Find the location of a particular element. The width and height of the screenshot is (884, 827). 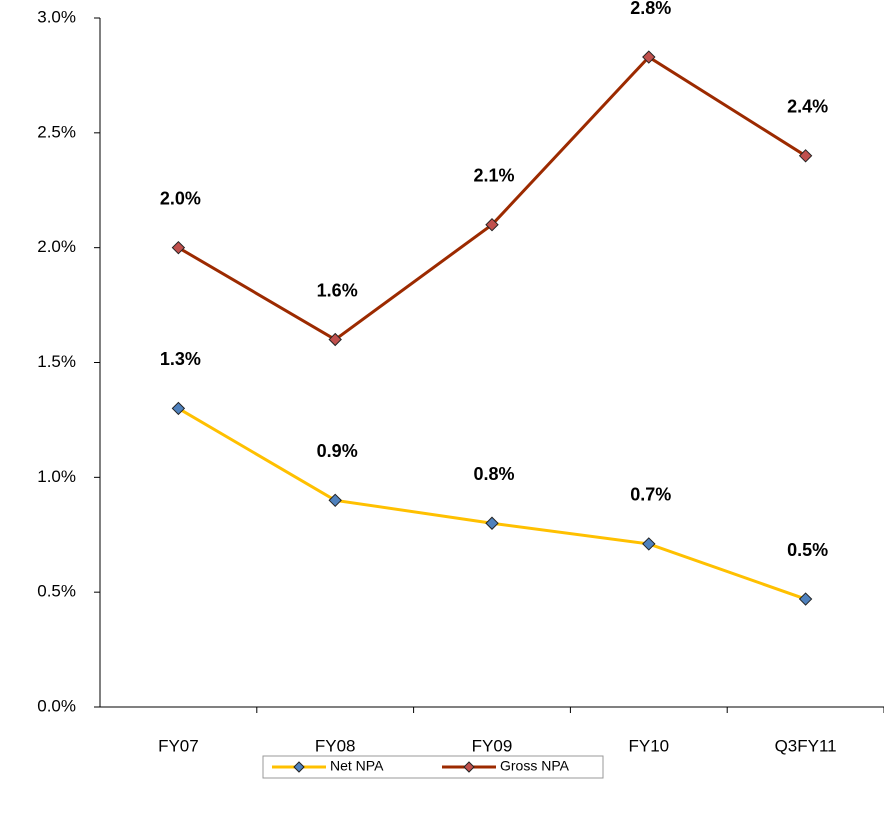

x-tick-label: FY10 is located at coordinates (648, 745).